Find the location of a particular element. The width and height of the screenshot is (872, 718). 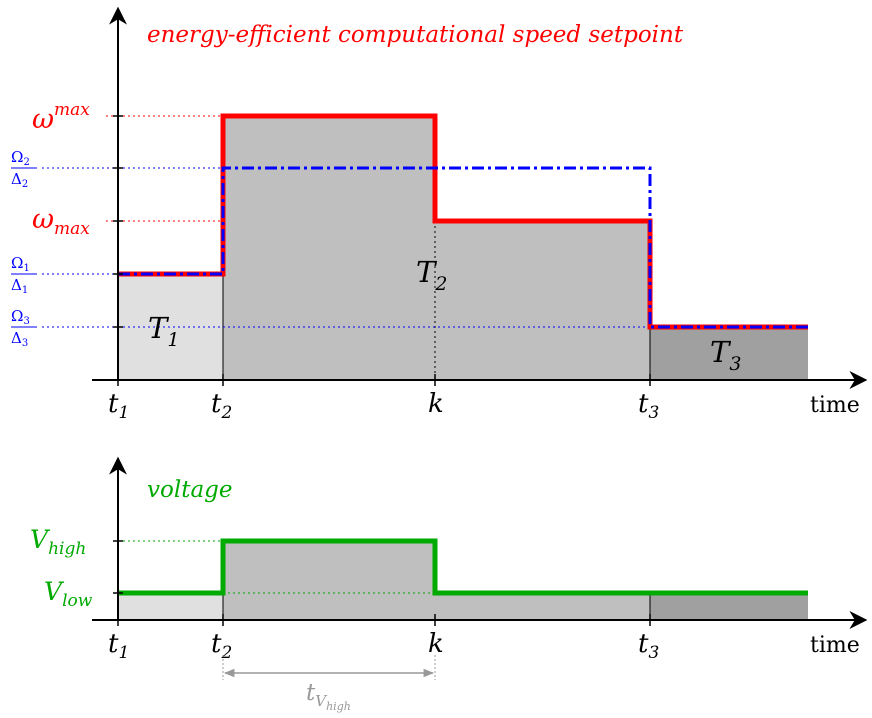

region-t3-shade is located at coordinates (729, 353).